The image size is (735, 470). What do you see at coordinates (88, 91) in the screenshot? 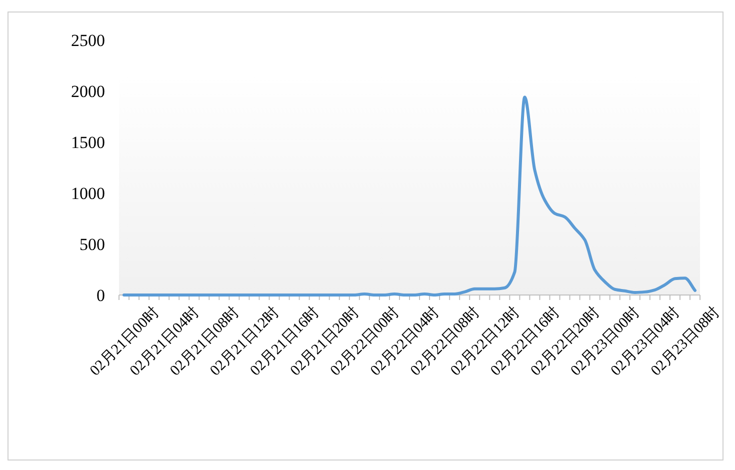
I see `y-tick-label: 2000` at bounding box center [88, 91].